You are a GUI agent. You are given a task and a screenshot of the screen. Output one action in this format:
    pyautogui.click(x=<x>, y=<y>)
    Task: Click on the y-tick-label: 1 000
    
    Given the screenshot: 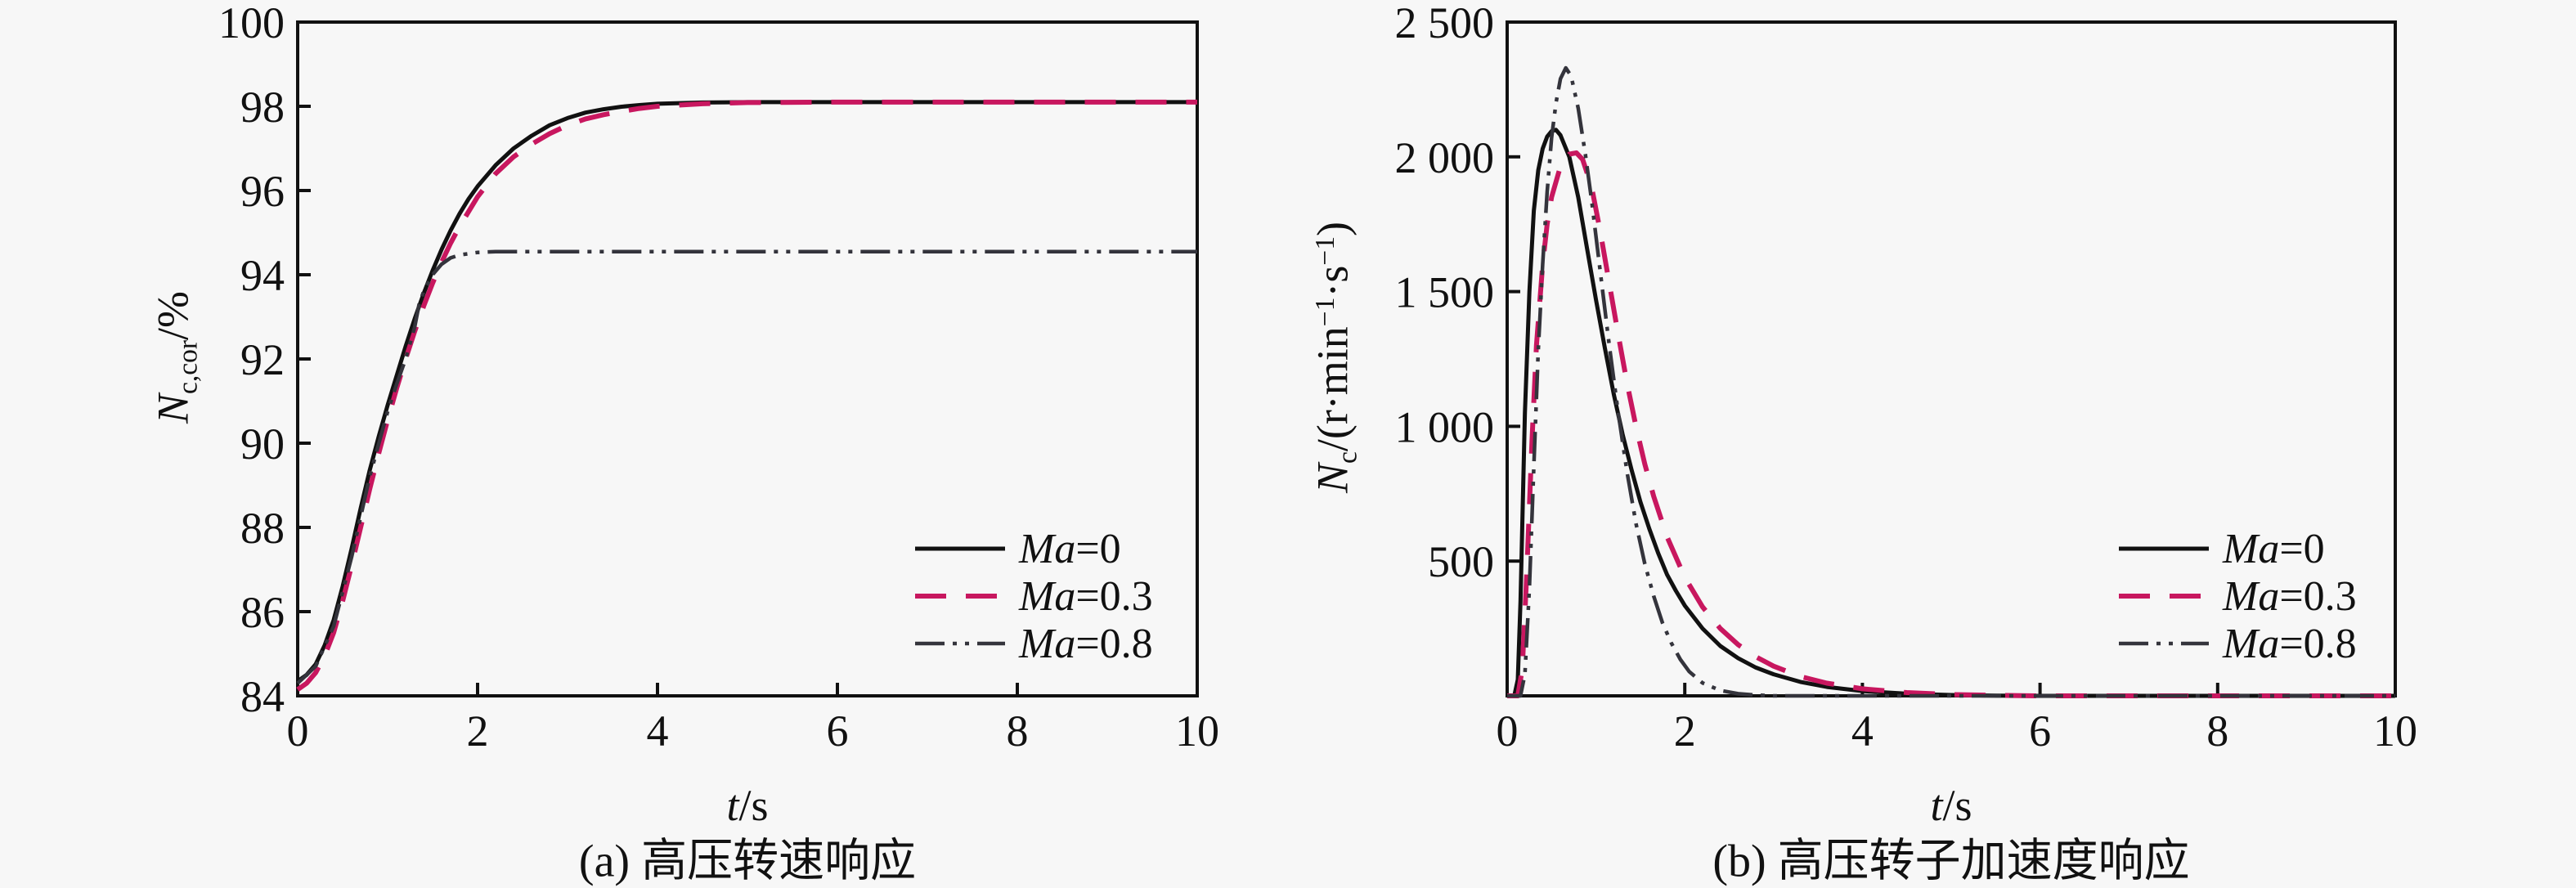 What is the action you would take?
    pyautogui.click(x=1445, y=427)
    